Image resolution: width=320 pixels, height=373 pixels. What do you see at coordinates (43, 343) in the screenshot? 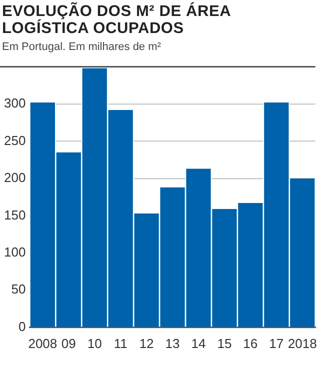
I see `x-tick-label: 2008` at bounding box center [43, 343].